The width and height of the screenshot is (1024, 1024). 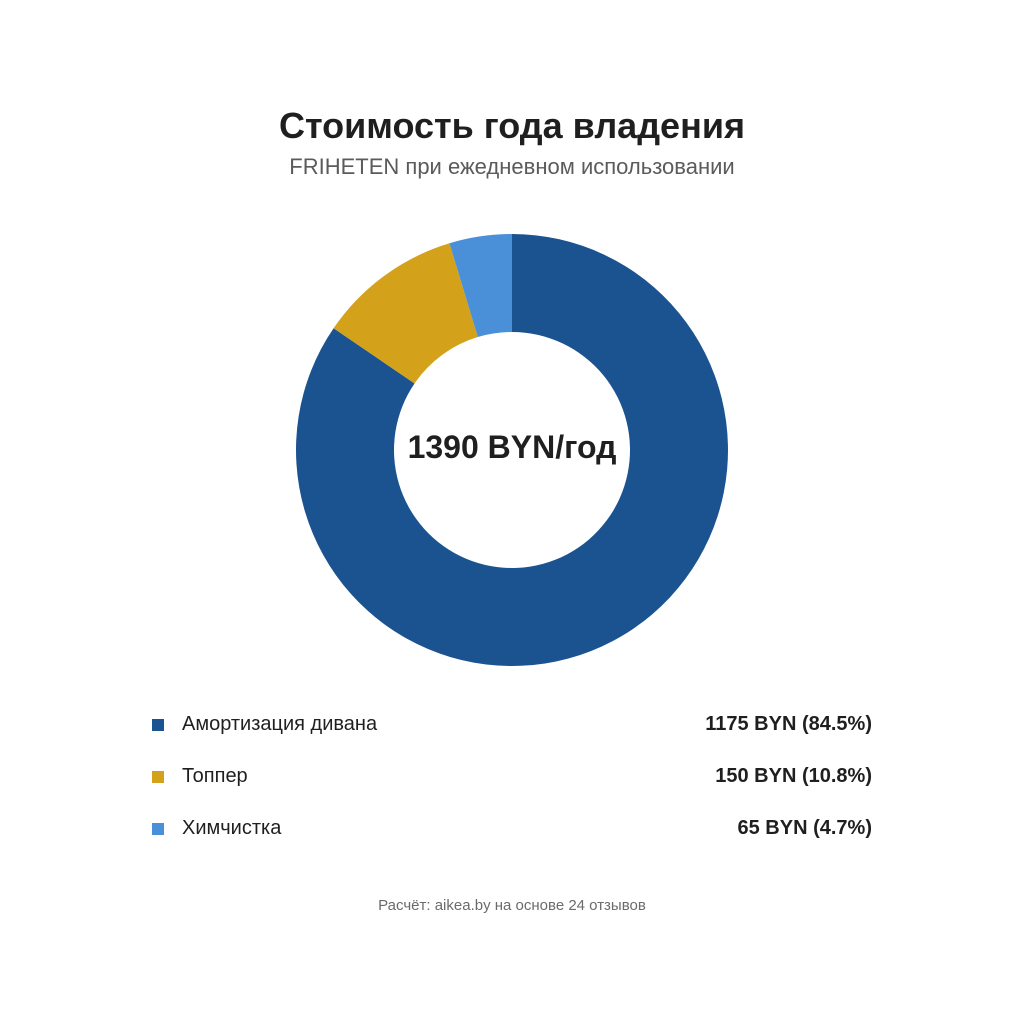 I want to click on legend-value: 1175 BYN (84.5%), so click(x=788, y=724).